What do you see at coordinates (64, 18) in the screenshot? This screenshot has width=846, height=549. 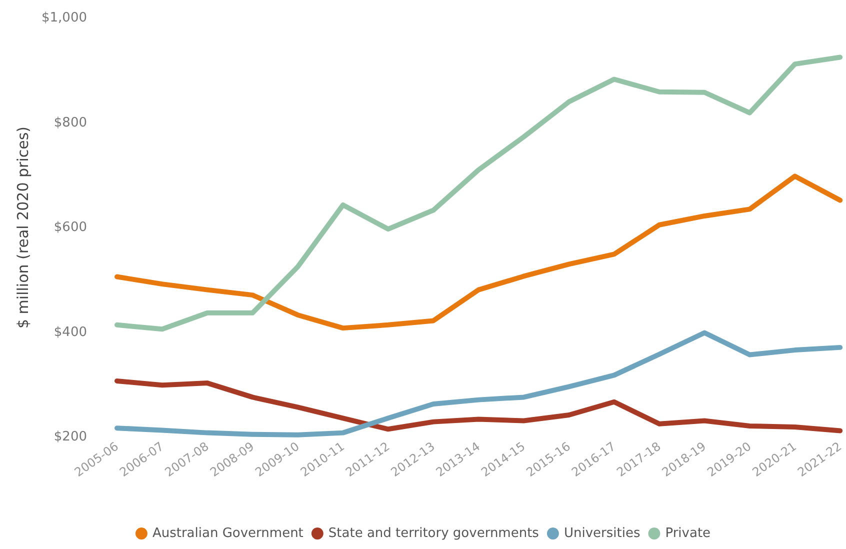 I see `y-tick-label: $1,000` at bounding box center [64, 18].